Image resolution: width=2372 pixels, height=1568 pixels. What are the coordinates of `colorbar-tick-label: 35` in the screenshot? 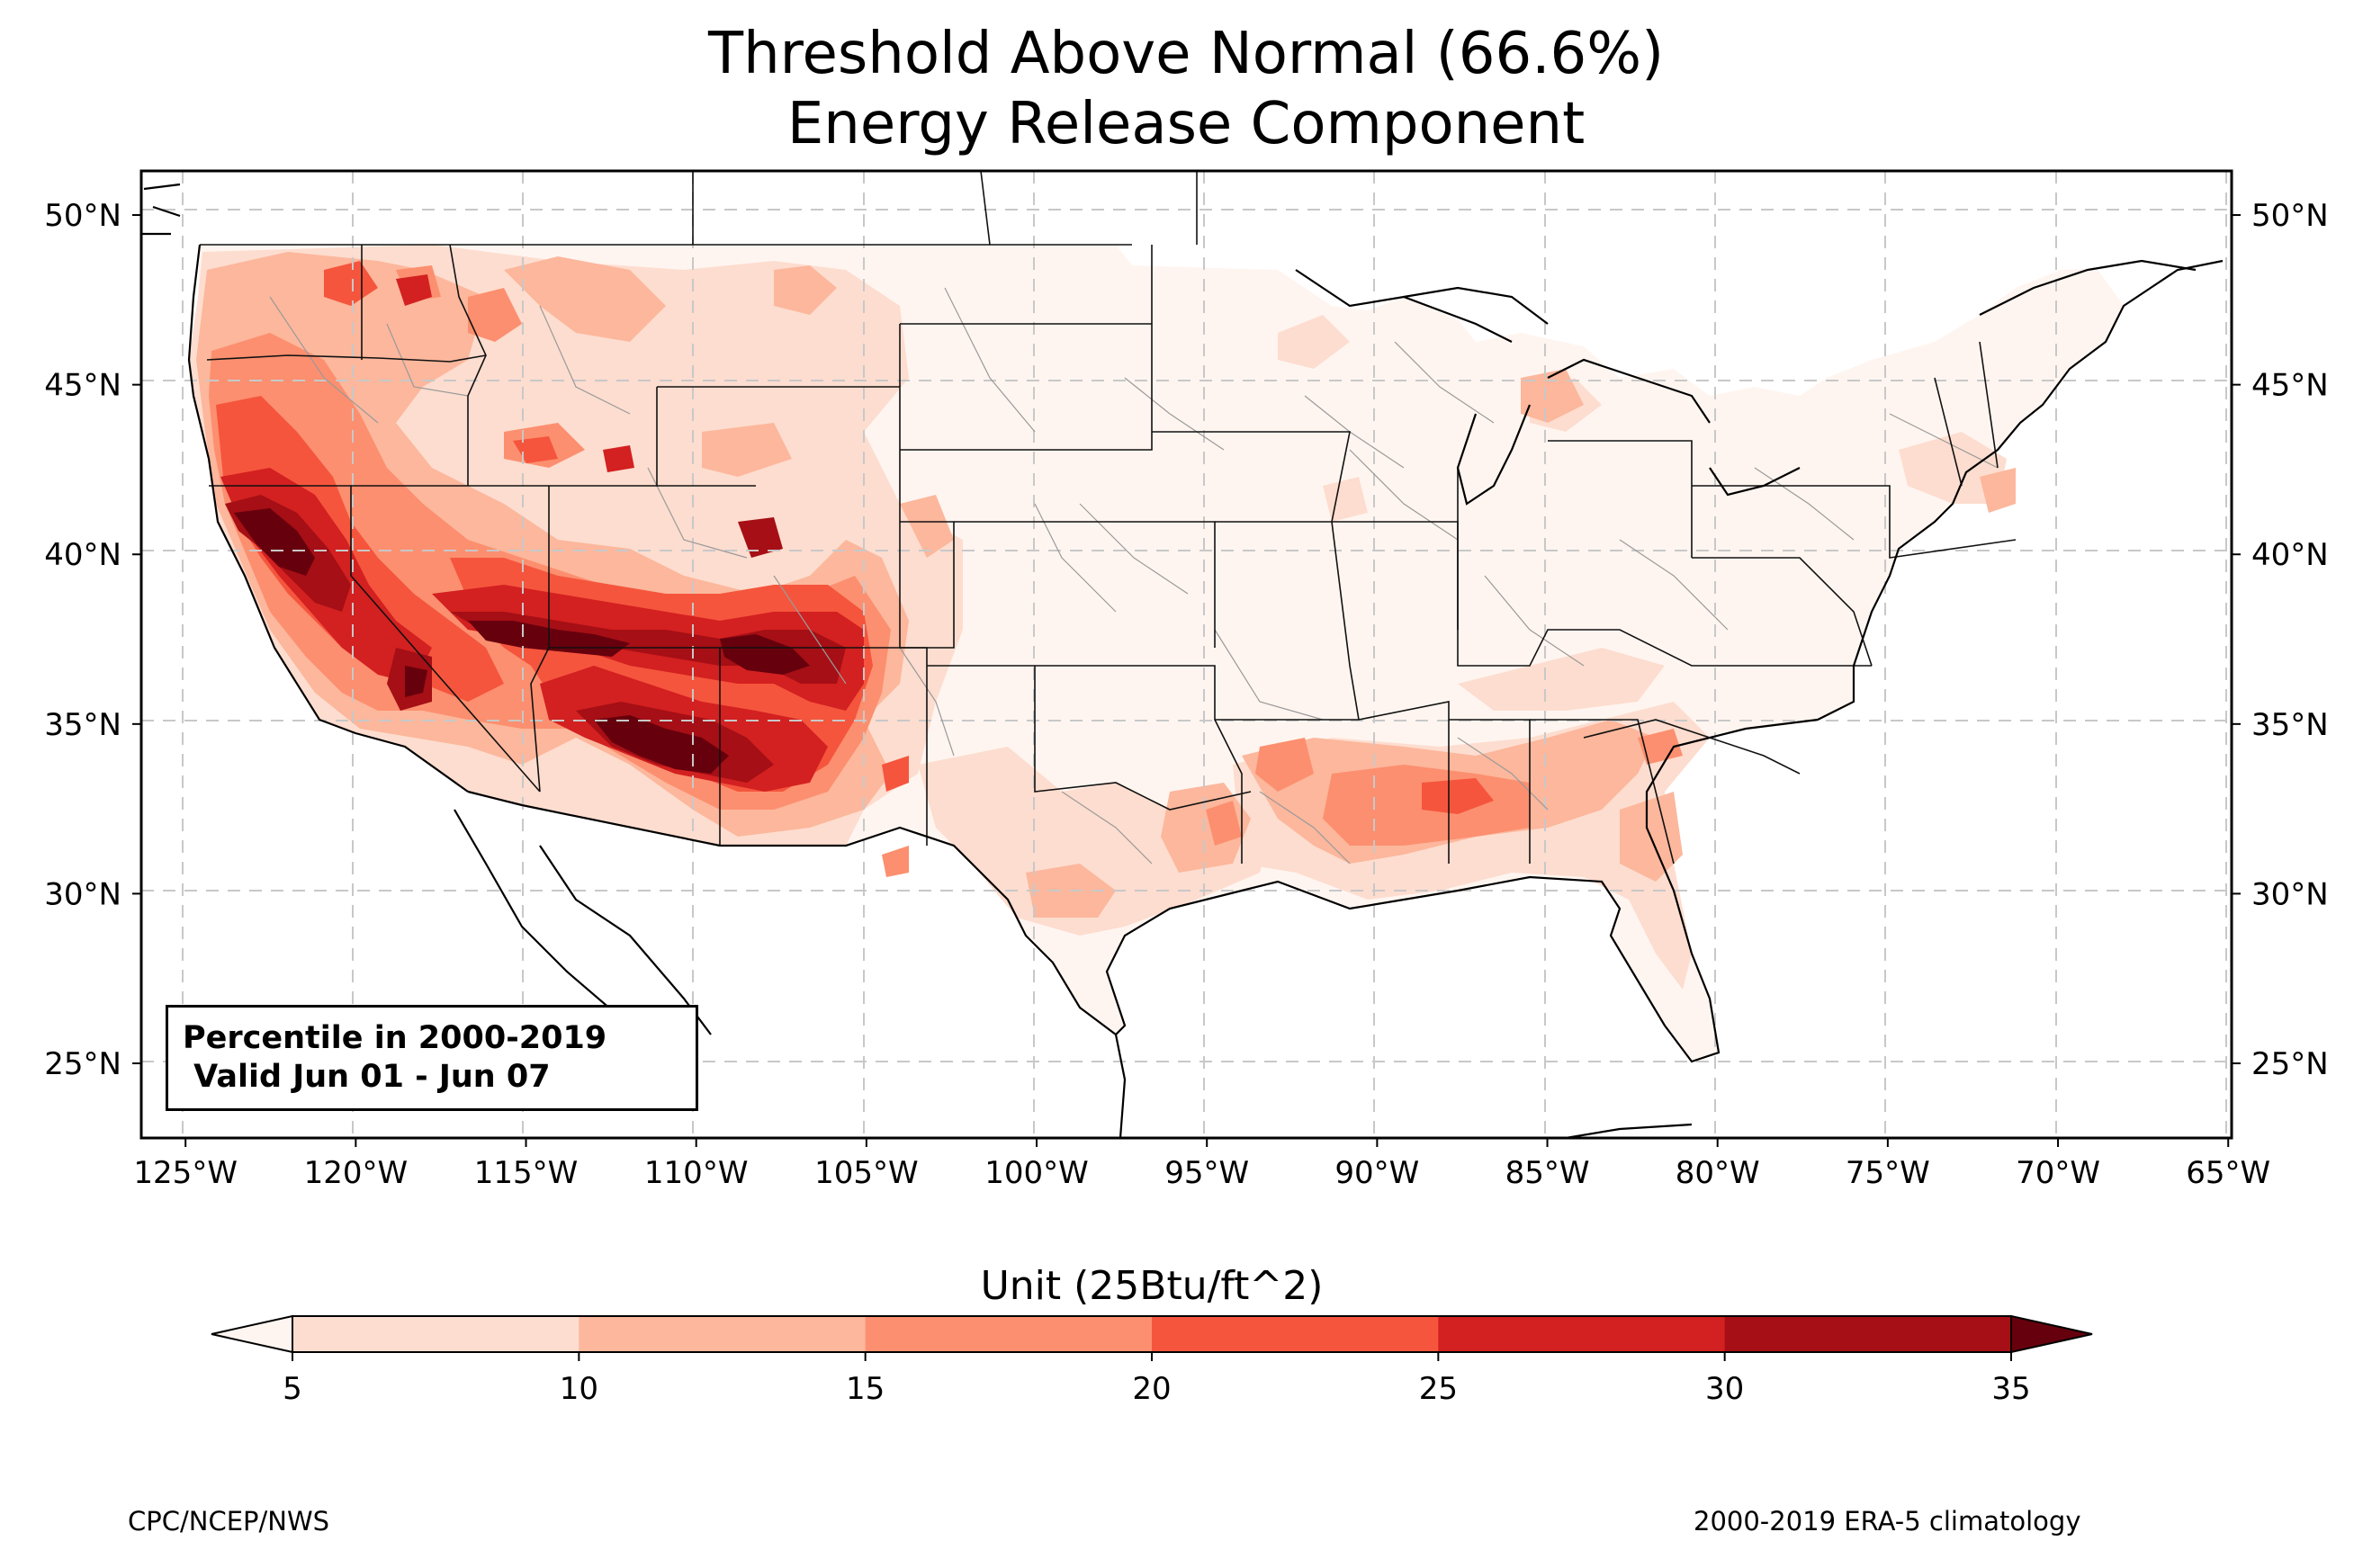 It's located at (2010, 1389).